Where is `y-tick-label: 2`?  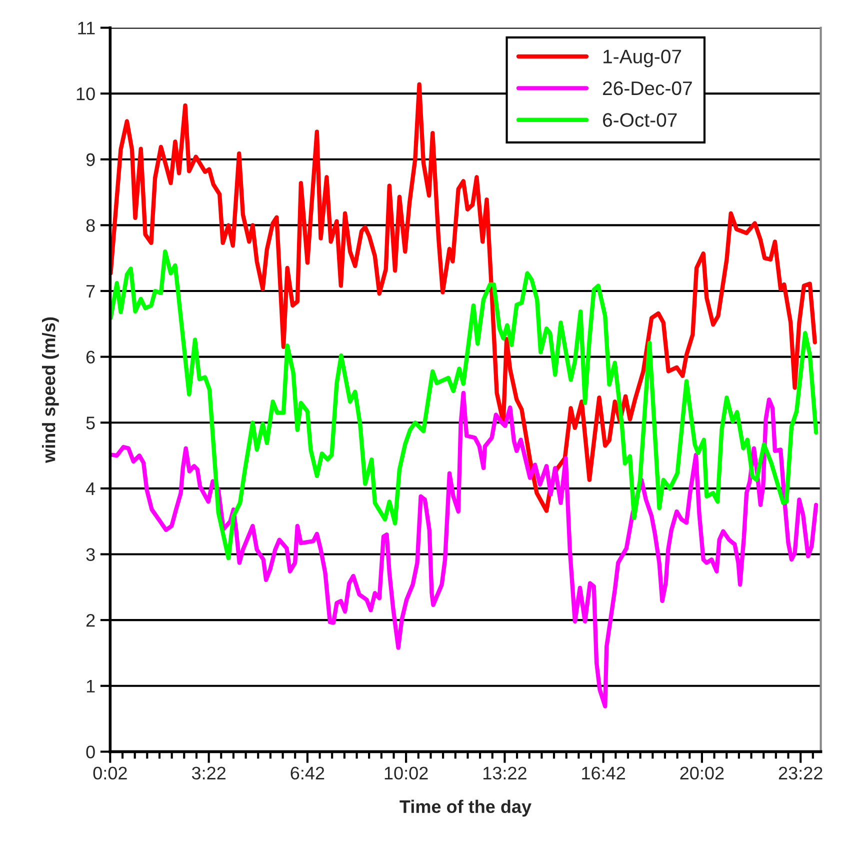 y-tick-label: 2 is located at coordinates (90, 620).